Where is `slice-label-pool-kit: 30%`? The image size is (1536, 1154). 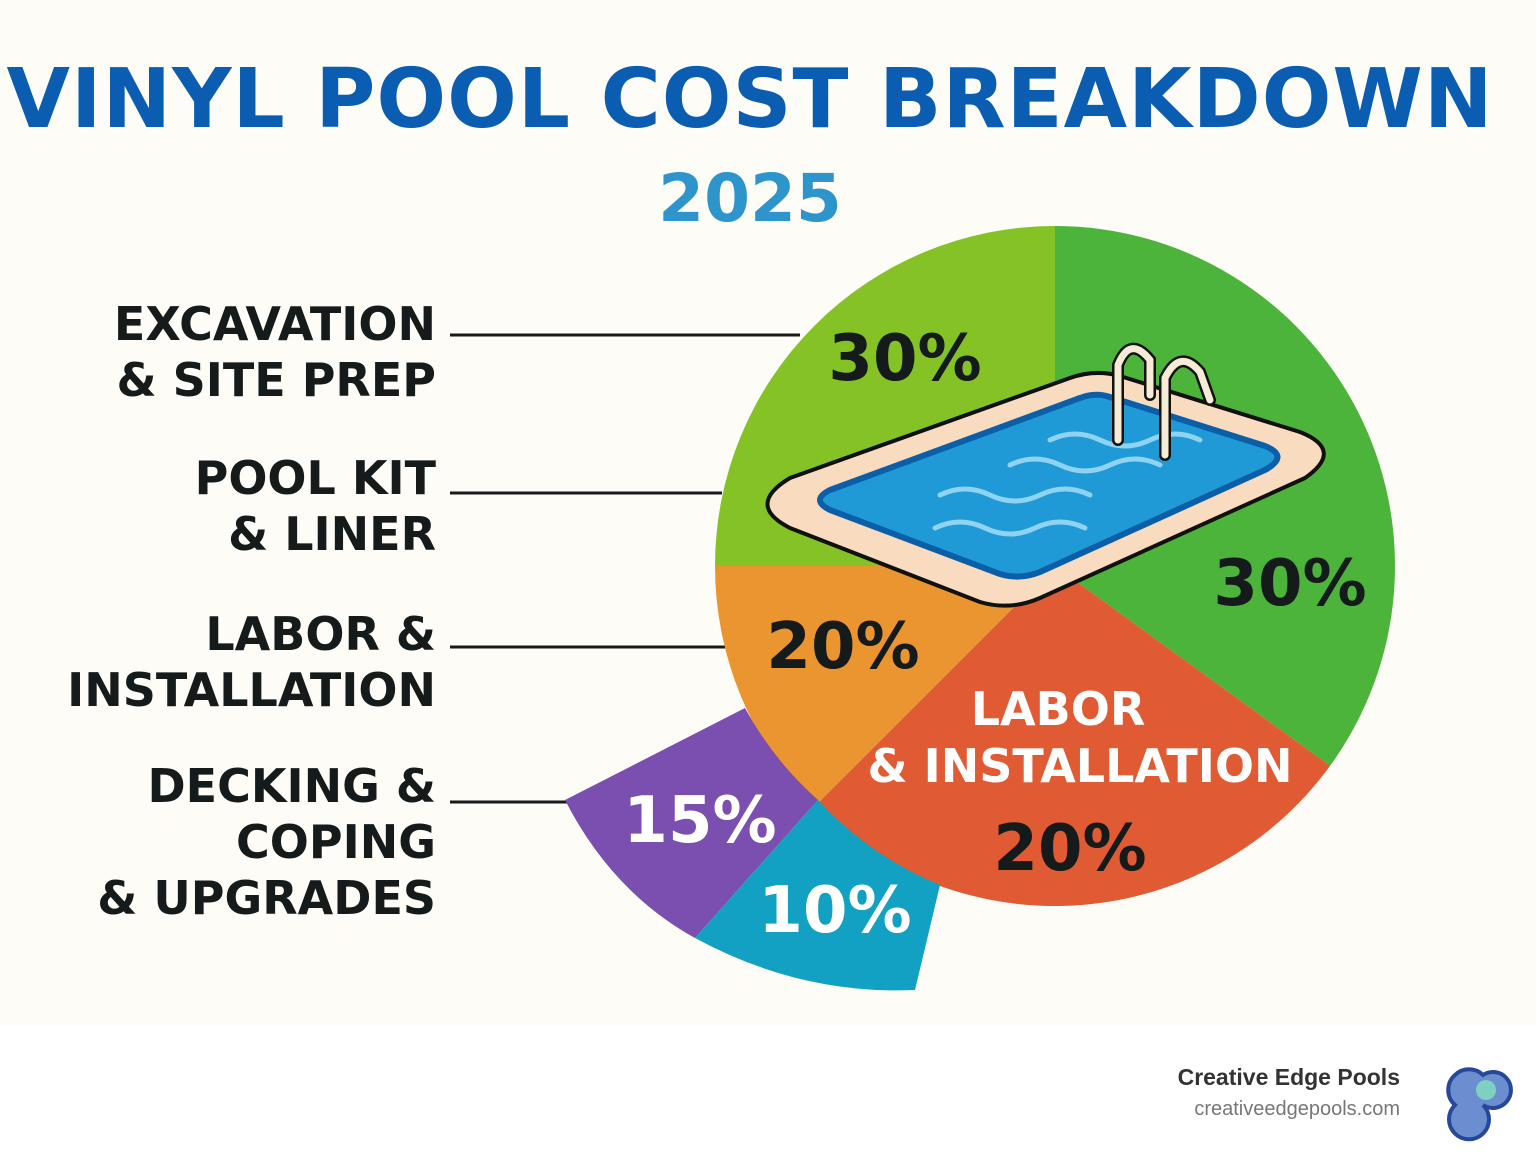
slice-label-pool-kit: 30% is located at coordinates (1289, 584).